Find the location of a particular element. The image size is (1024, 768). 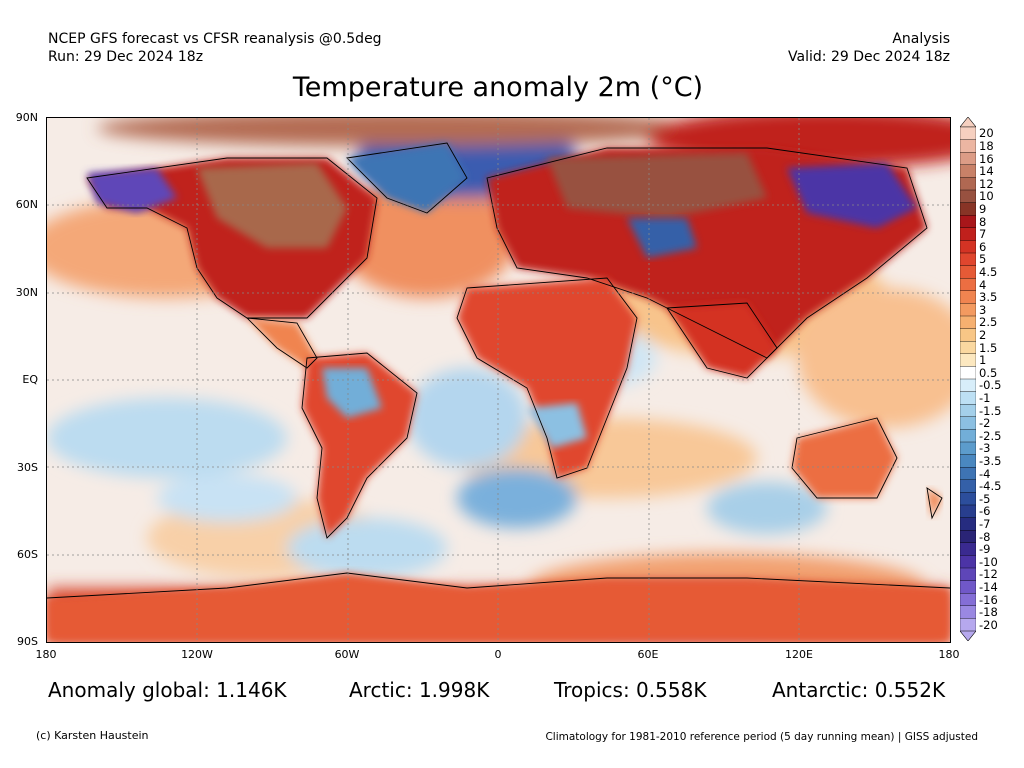

colorbar-tick-label: -9 is located at coordinates (985, 549).